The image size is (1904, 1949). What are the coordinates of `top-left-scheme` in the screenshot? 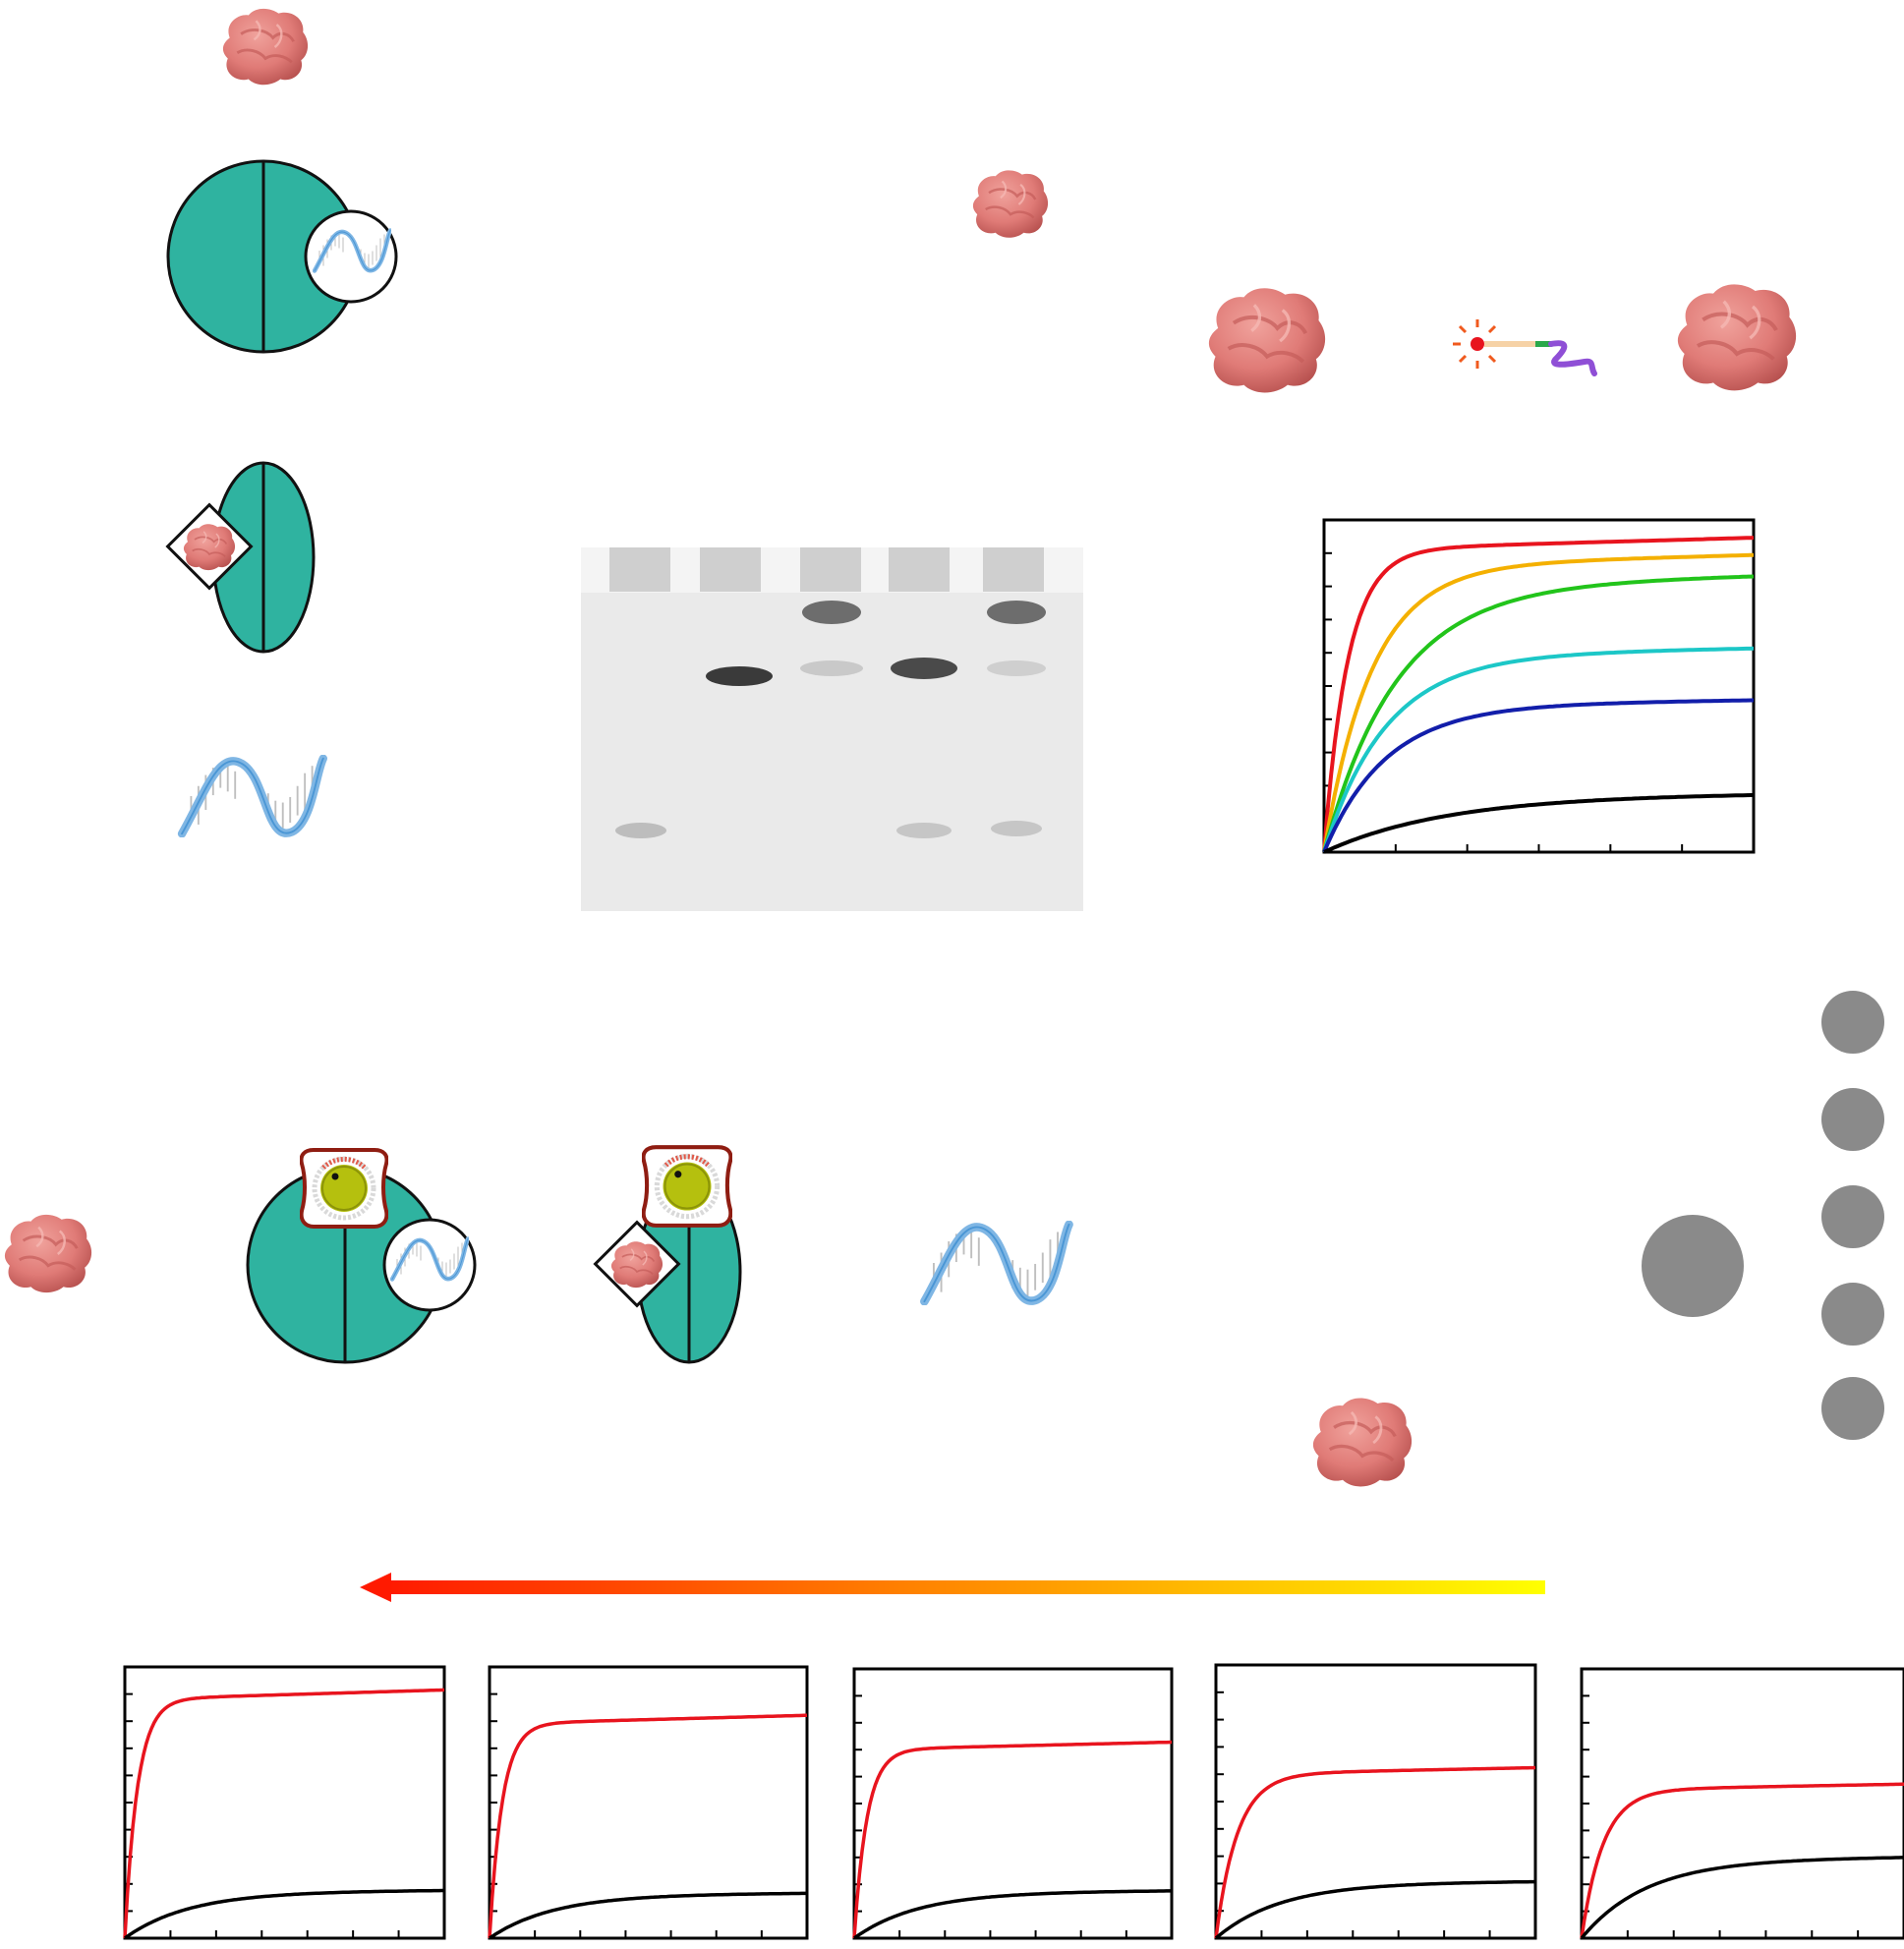 It's located at (281, 420).